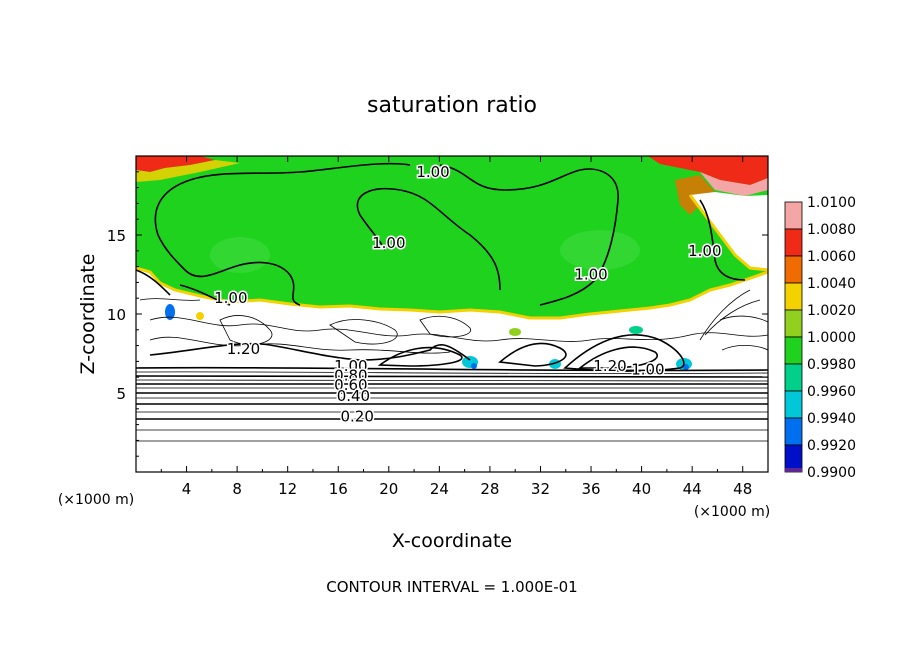 Image resolution: width=904 pixels, height=654 pixels. I want to click on colorbar-label: 1.0080, so click(831, 230).